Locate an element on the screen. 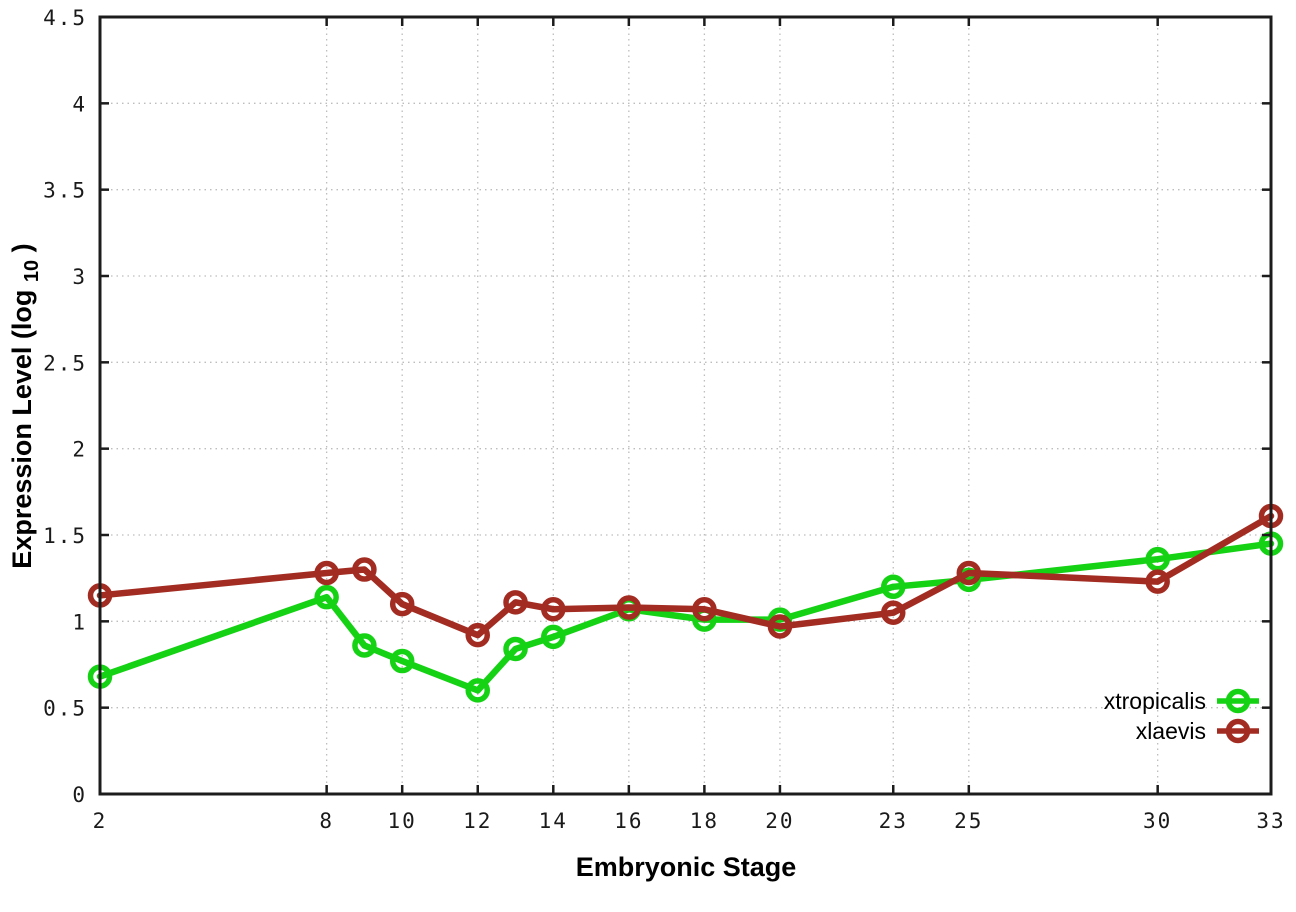 Image resolution: width=1296 pixels, height=912 pixels. x-tick-label: 30 is located at coordinates (1157, 821).